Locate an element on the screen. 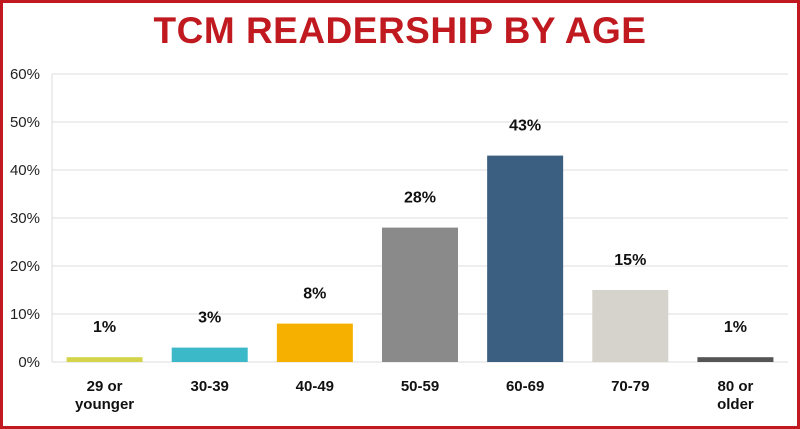  x-category-label: 50-59 is located at coordinates (420, 386).